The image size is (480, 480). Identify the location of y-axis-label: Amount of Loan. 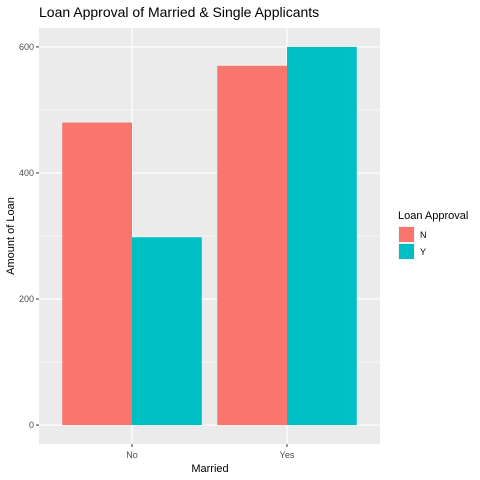
(11, 236).